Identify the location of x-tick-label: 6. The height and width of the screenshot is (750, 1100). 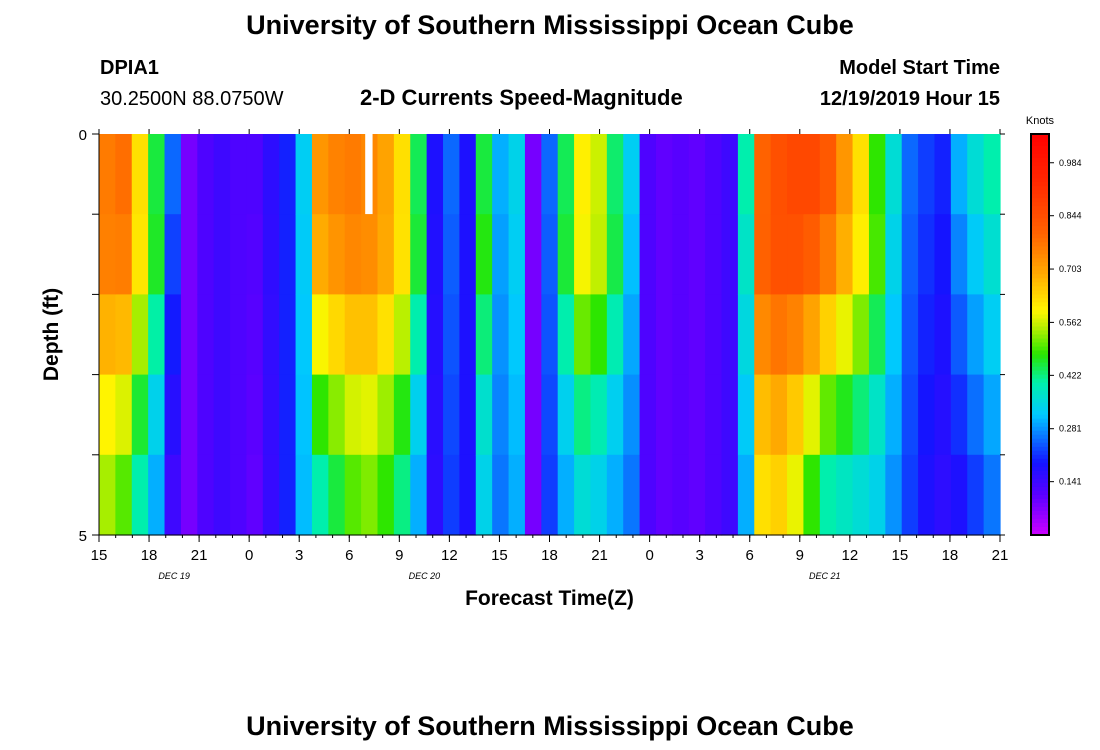
(349, 555).